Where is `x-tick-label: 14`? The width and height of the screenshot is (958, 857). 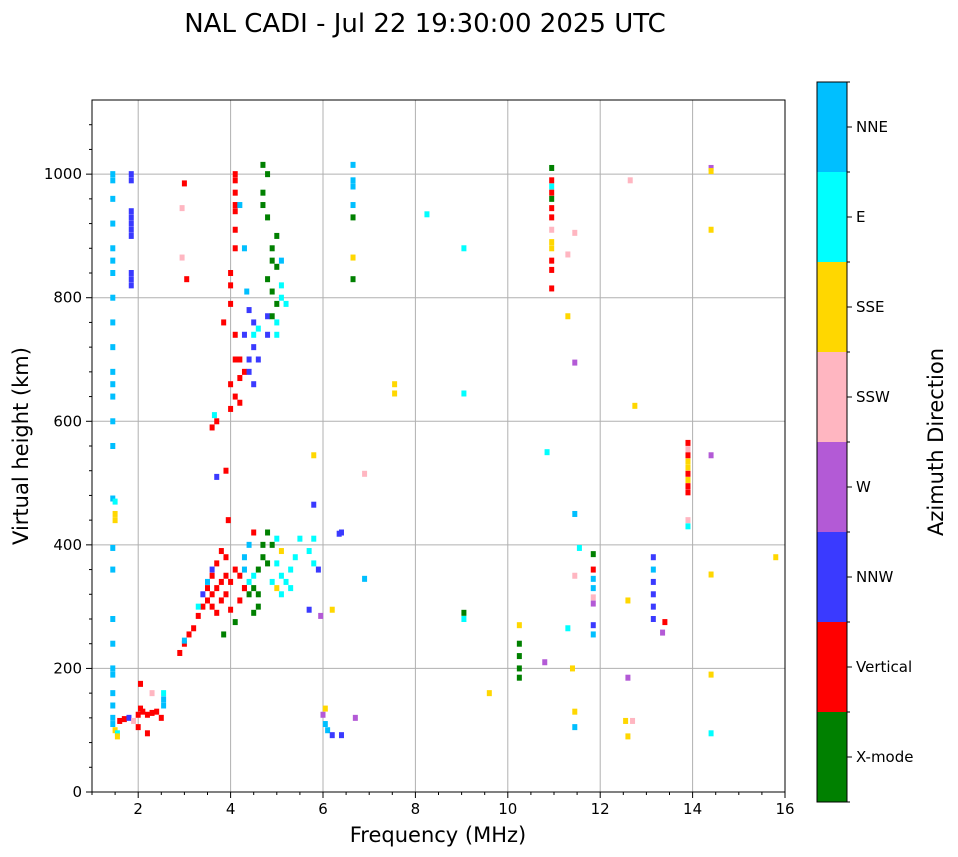
x-tick-label: 14 is located at coordinates (692, 809).